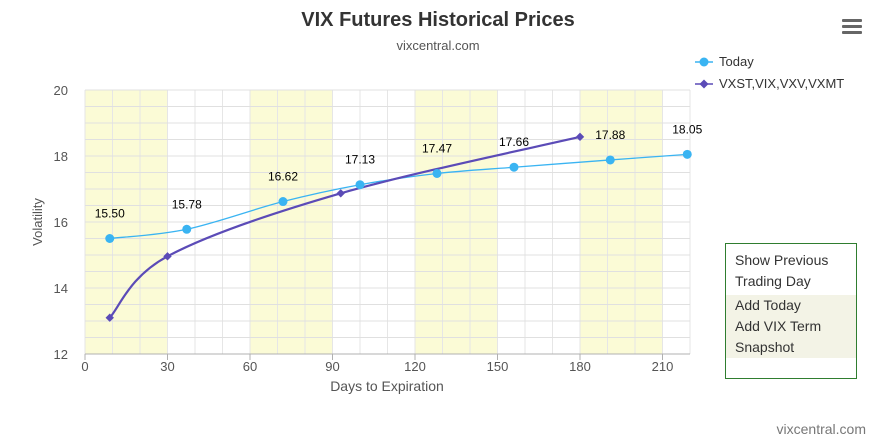  Describe the element at coordinates (387, 386) in the screenshot. I see `x-axis-label: Days to Expiration` at that location.